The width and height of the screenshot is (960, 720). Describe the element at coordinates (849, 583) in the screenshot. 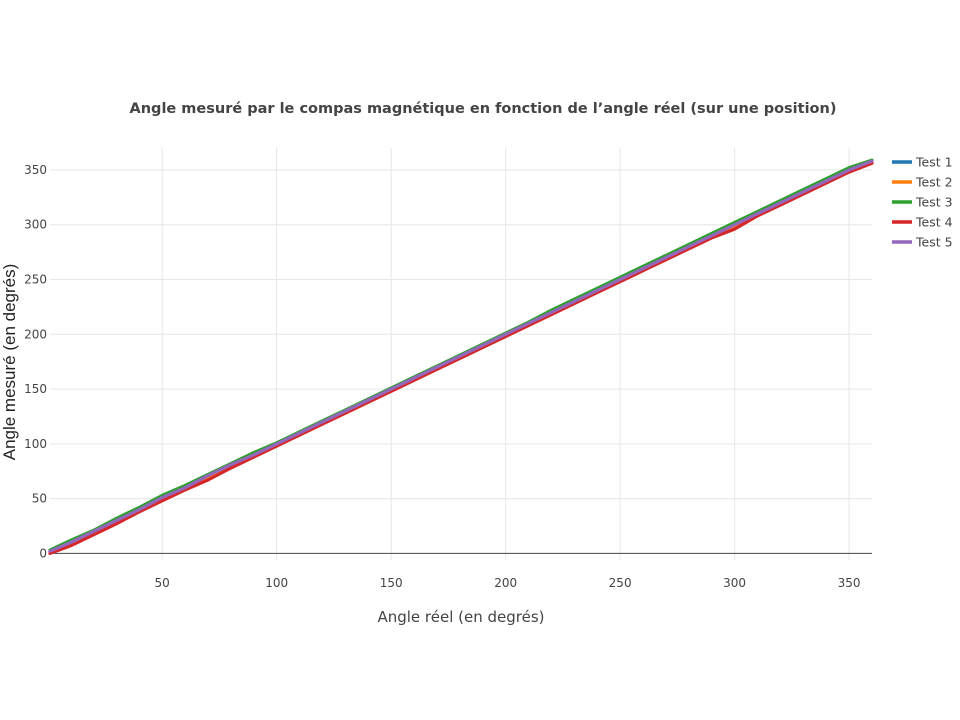

I see `x-tick-label: 350` at that location.